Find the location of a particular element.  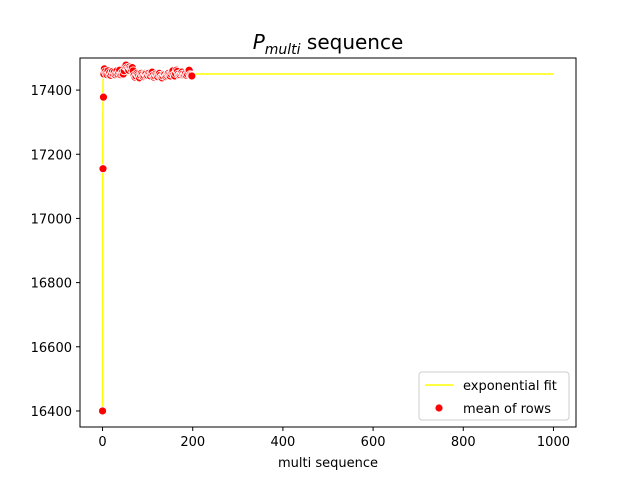

legend-box is located at coordinates (494, 396).